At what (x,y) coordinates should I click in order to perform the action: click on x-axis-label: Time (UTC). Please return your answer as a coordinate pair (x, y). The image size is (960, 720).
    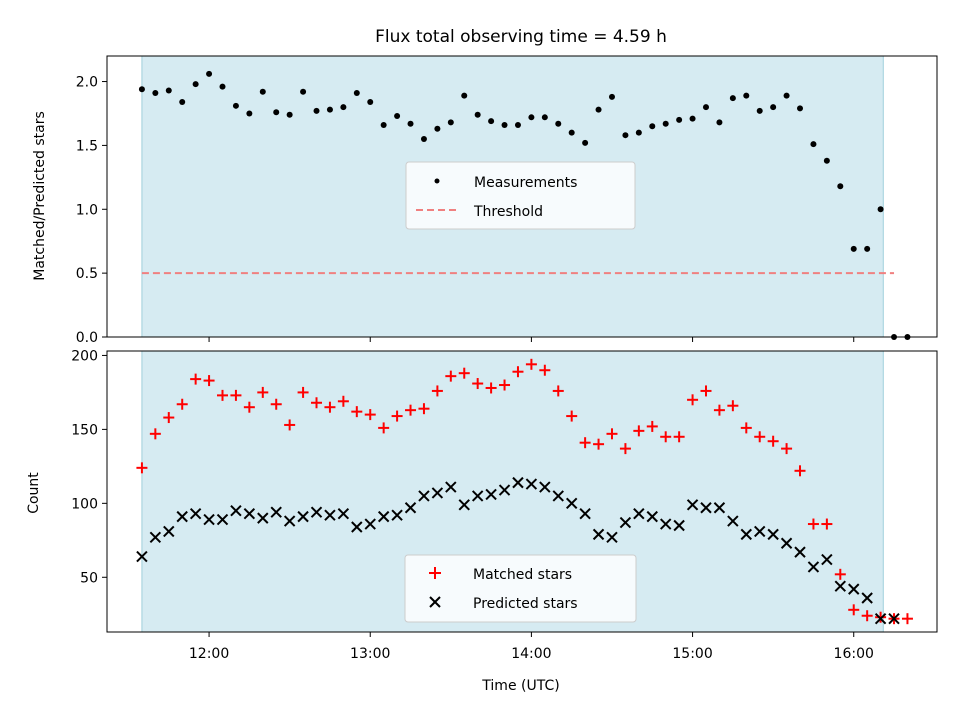
    Looking at the image, I should click on (520, 686).